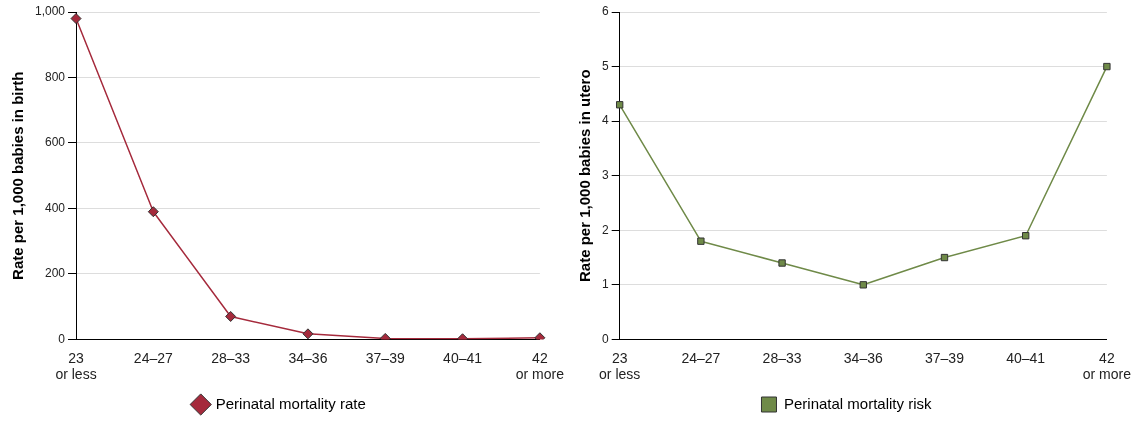 This screenshot has width=1134, height=426. I want to click on y-tick-label: 2, so click(605, 229).